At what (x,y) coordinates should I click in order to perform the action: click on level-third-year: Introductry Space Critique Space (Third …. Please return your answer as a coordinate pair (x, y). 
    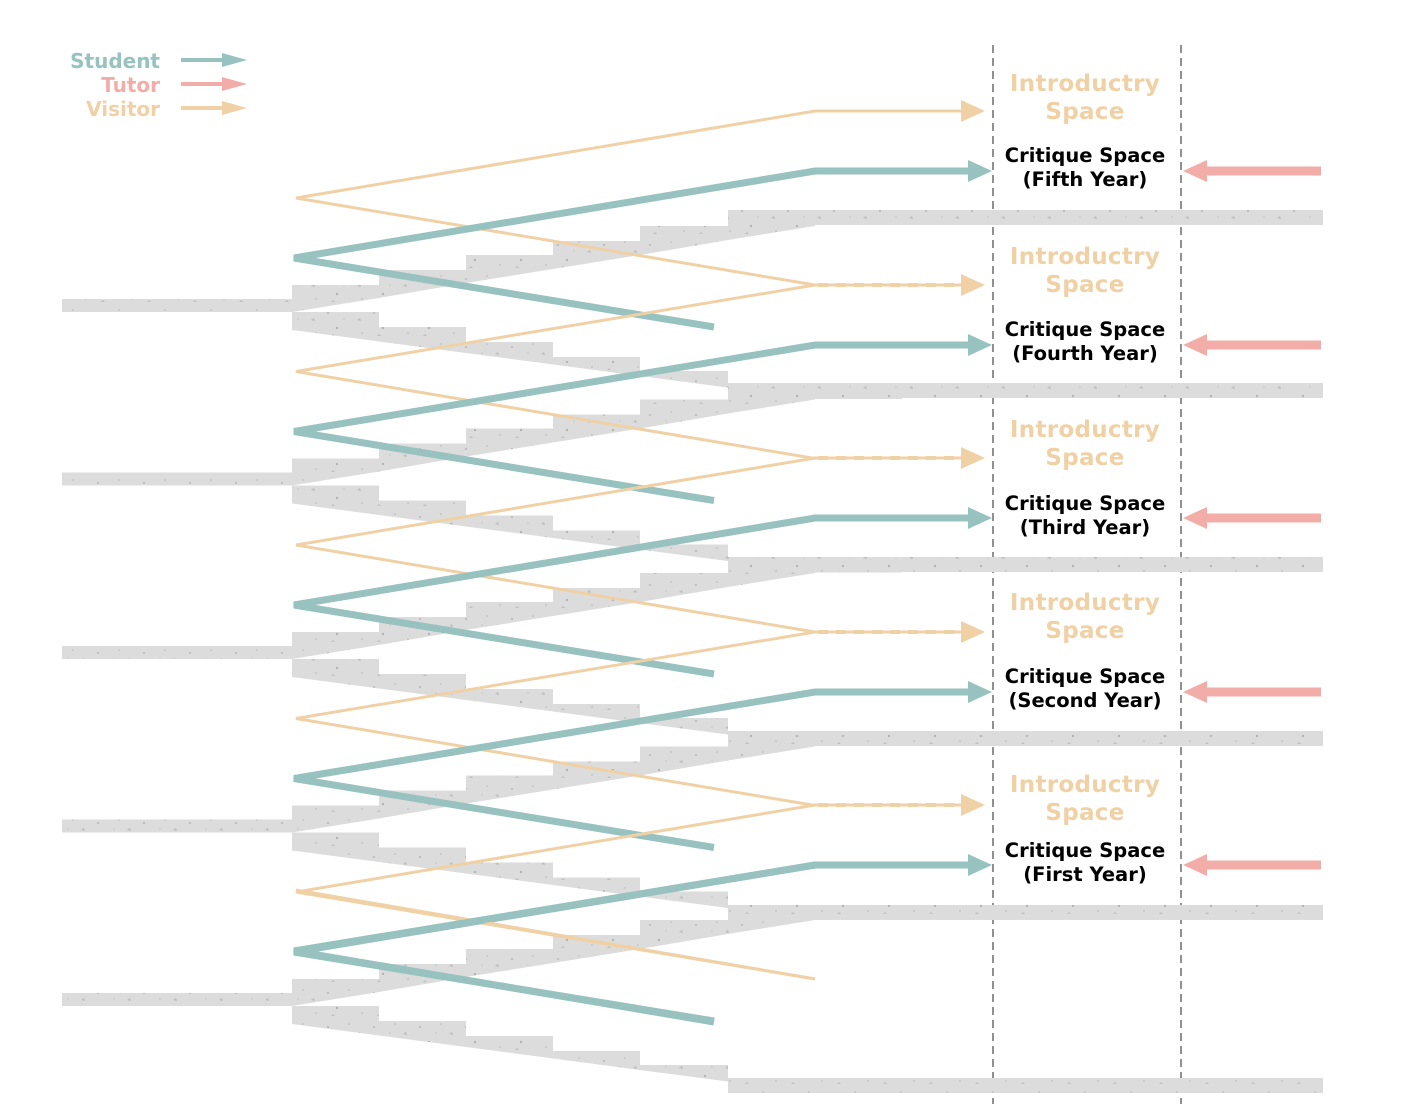
    Looking at the image, I should click on (1085, 478).